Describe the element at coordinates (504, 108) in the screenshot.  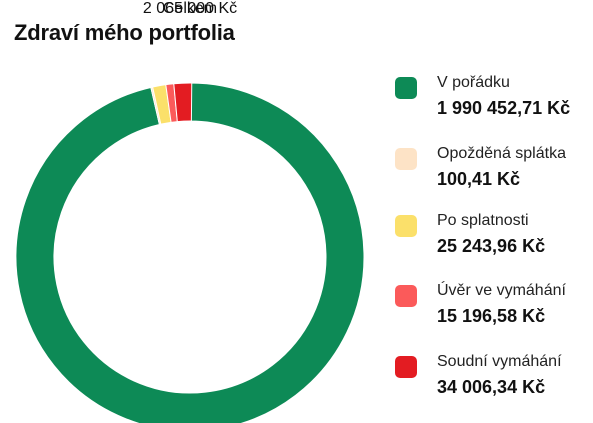
I see `legend-value: 1 990 452,71 Kč` at that location.